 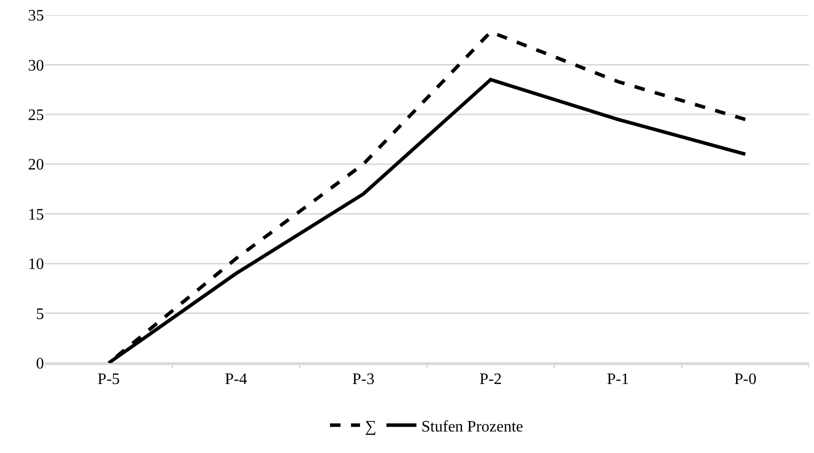 I want to click on y-tick-label: 15, so click(x=36, y=215).